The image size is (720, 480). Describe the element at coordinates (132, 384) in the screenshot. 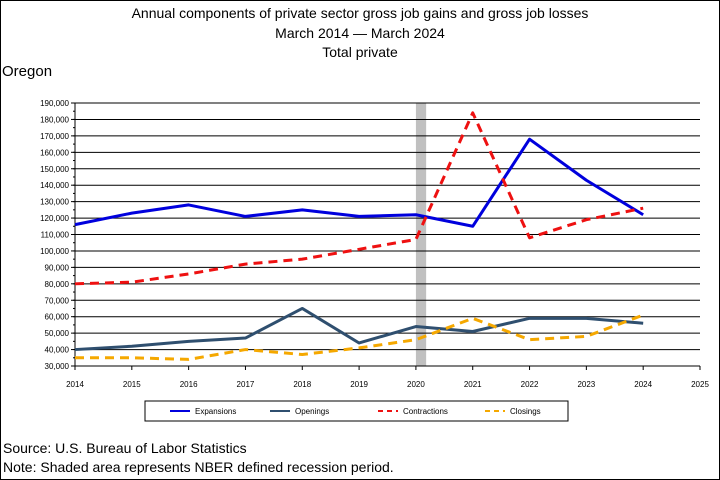

I see `x-tick-label: 2015` at that location.